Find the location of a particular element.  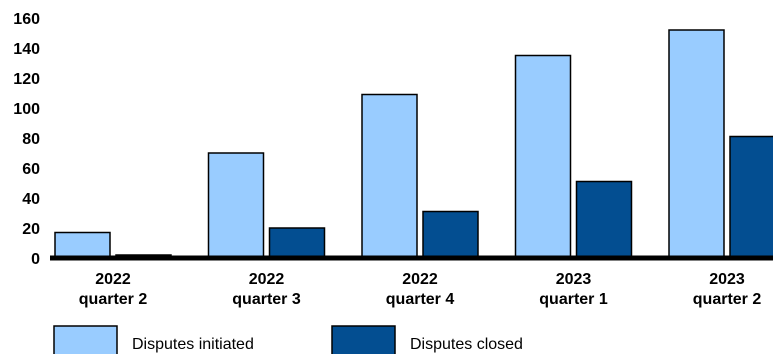

y-tick-label: 160 is located at coordinates (26, 19).